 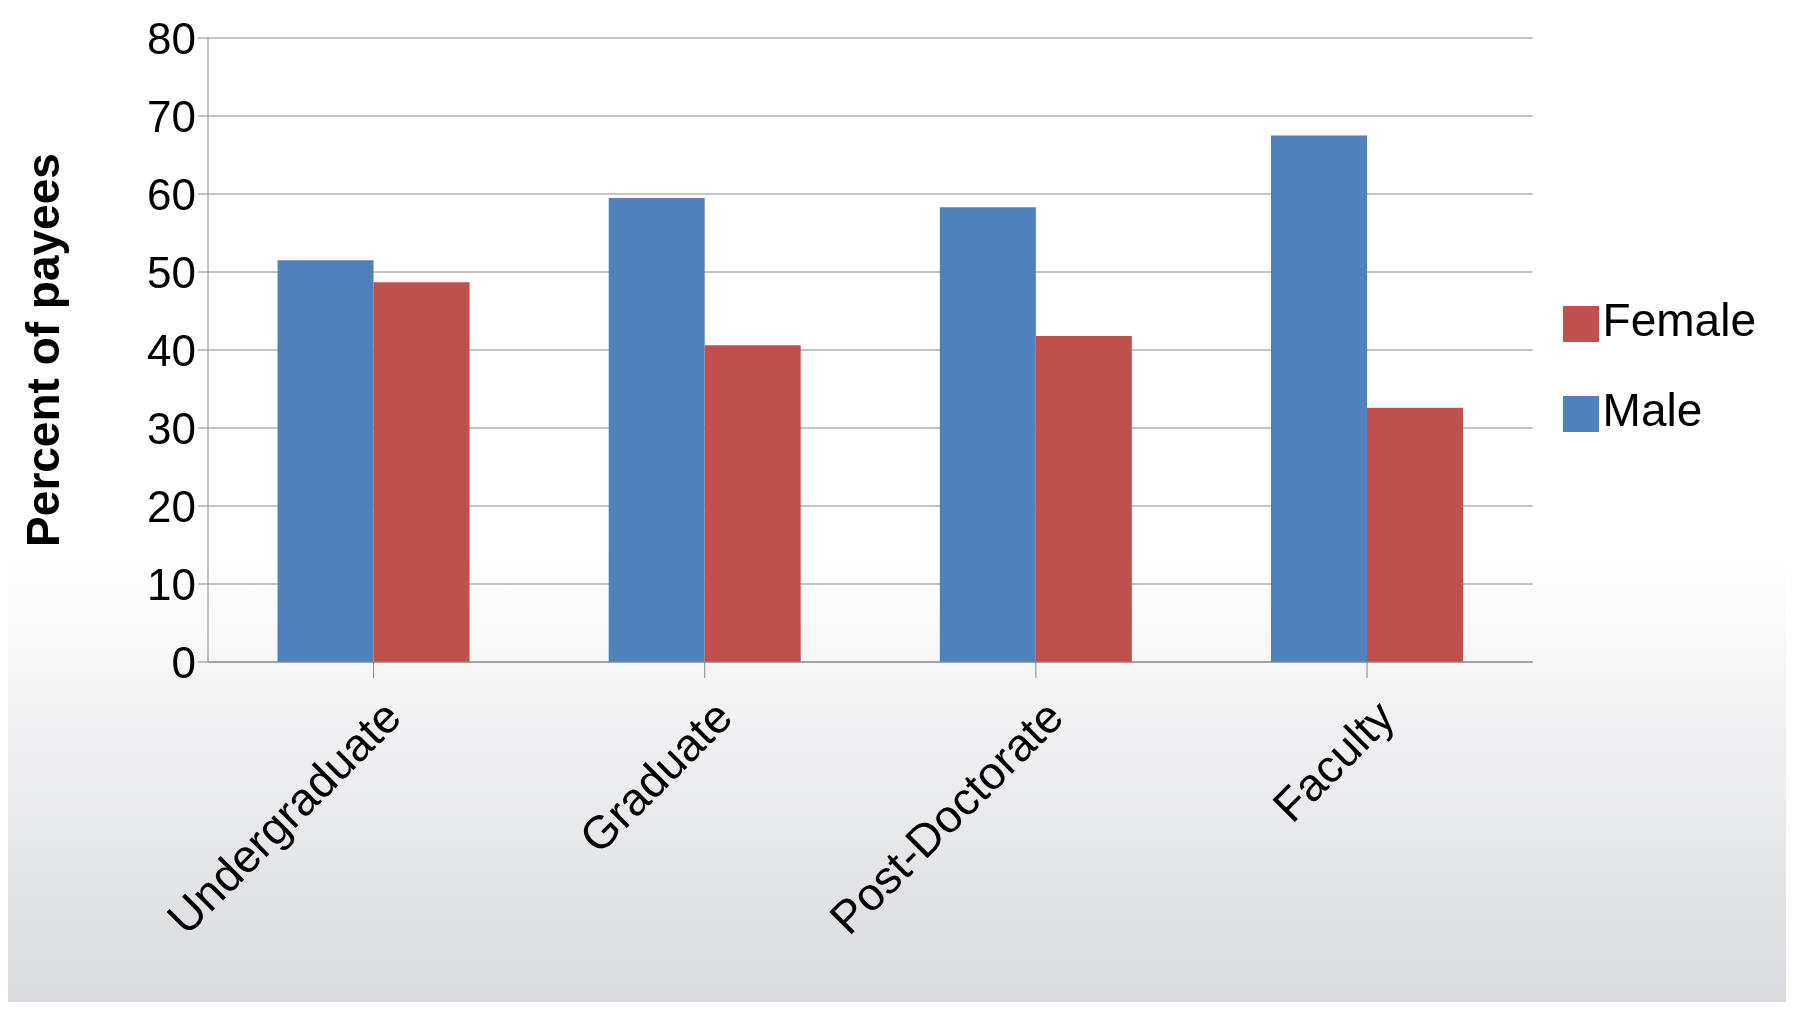 What do you see at coordinates (171, 194) in the screenshot?
I see `y-tick-label: 60` at bounding box center [171, 194].